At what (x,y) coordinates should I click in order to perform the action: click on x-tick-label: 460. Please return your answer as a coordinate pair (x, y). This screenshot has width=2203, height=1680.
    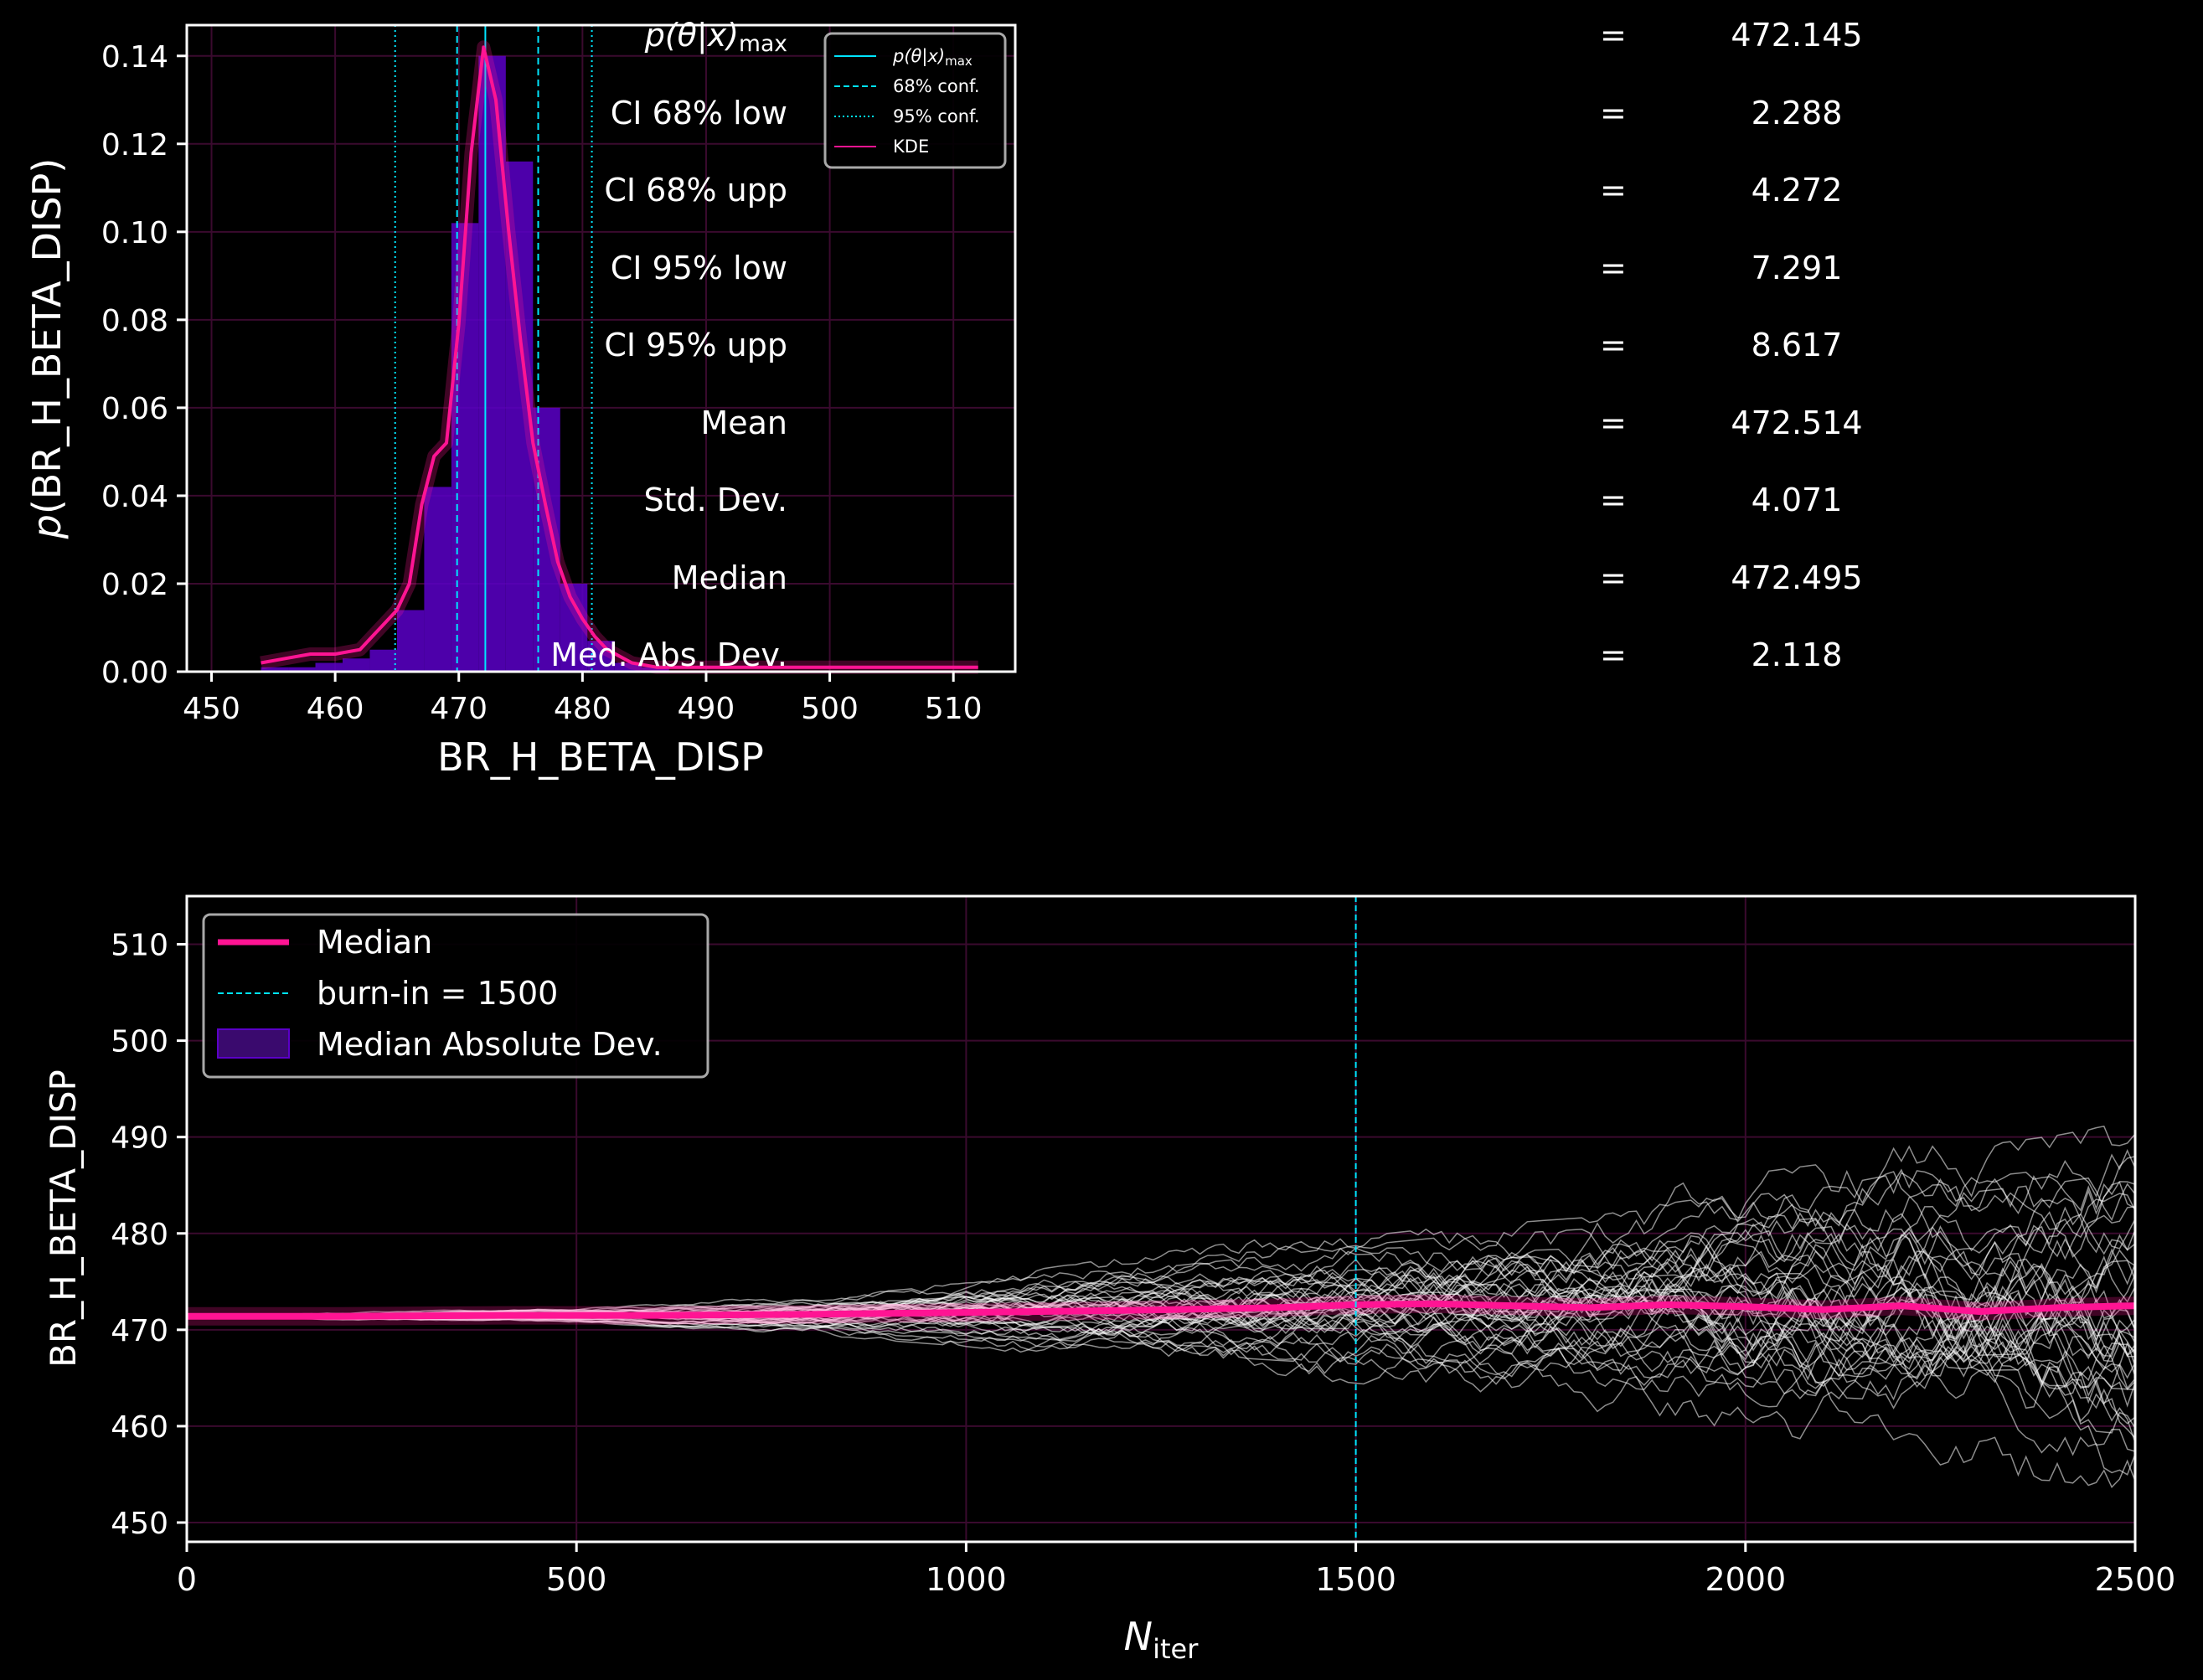
    Looking at the image, I should click on (335, 709).